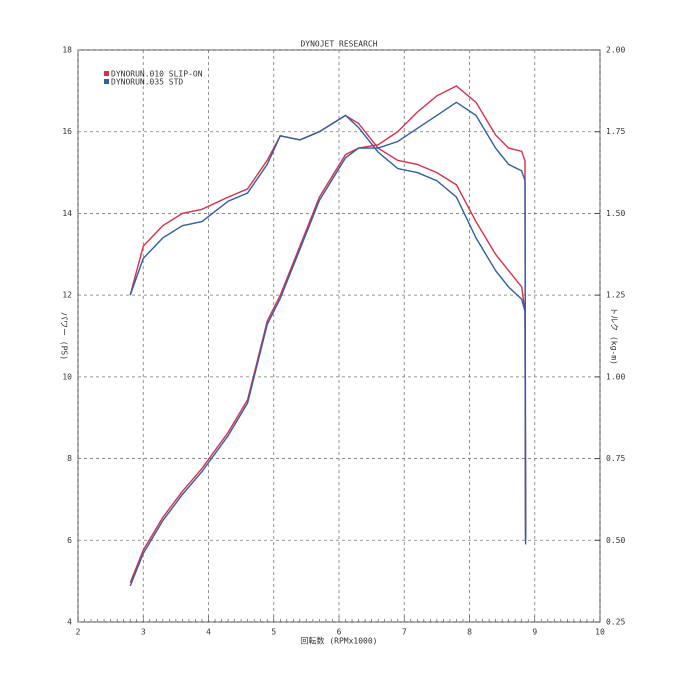  Describe the element at coordinates (69, 540) in the screenshot. I see `y-tick-label: 6` at that location.